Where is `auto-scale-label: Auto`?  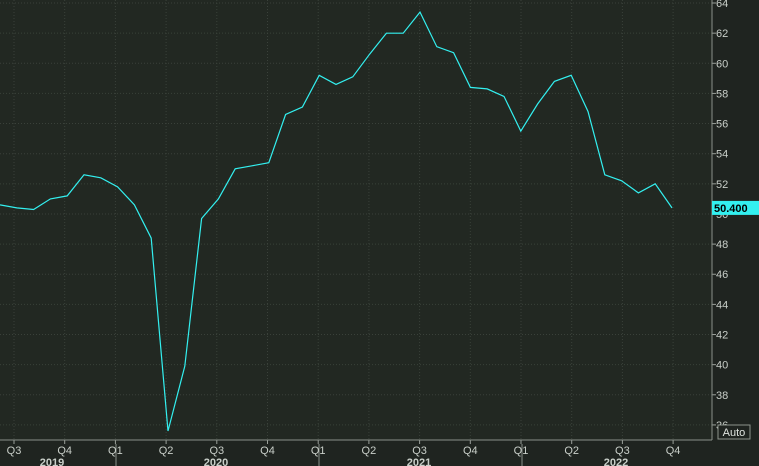 auto-scale-label: Auto is located at coordinates (734, 433).